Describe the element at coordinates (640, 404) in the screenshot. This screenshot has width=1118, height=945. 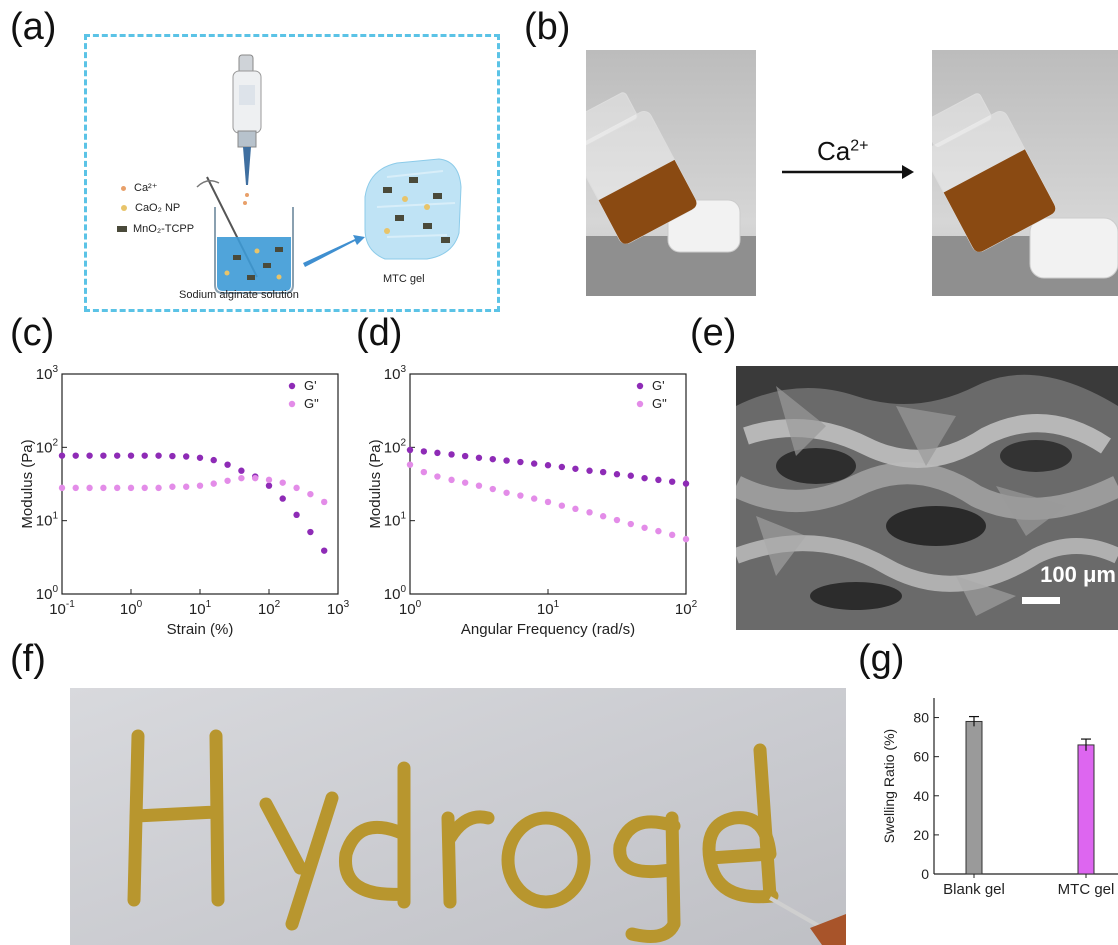
I see `chart-d-legend-marker-s1` at that location.